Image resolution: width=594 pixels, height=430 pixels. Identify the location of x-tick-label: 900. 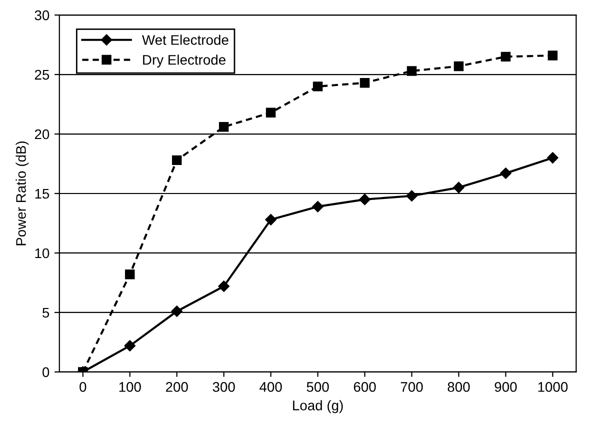
(505, 387).